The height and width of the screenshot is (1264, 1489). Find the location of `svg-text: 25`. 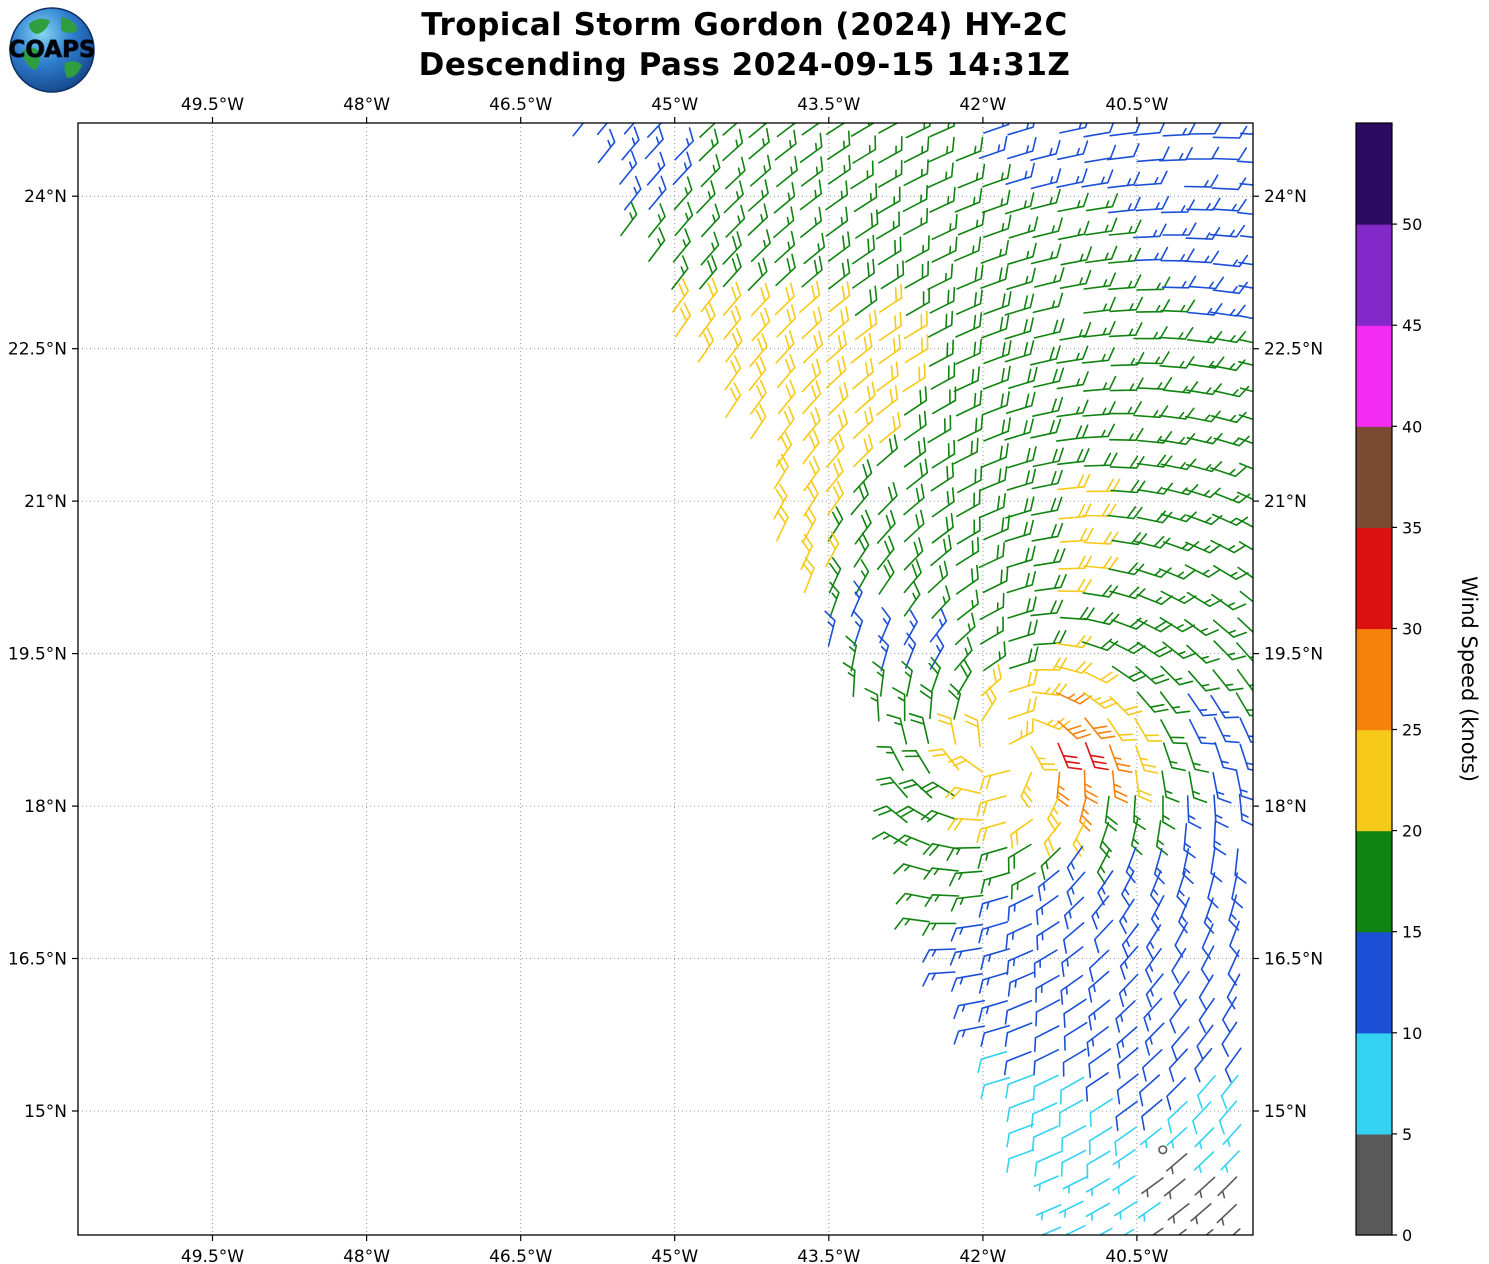

svg-text: 25 is located at coordinates (1412, 730).